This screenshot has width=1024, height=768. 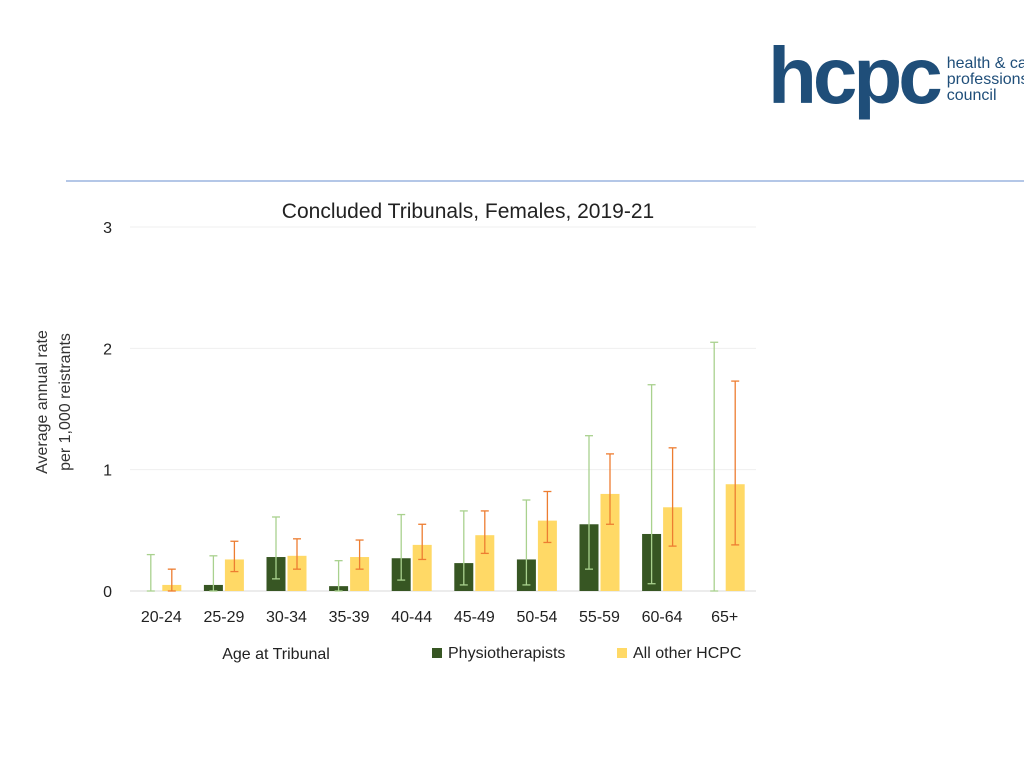 I want to click on y-tick-label: 1, so click(x=107, y=471).